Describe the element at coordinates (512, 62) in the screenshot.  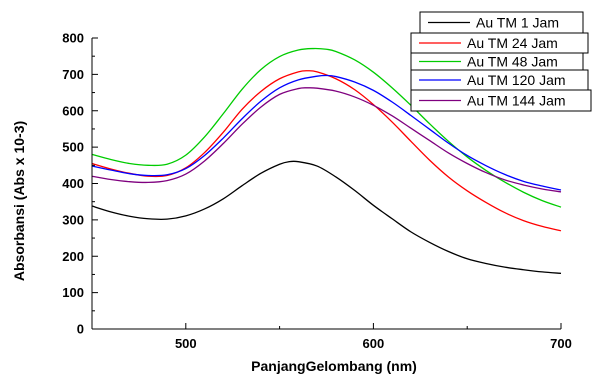
I see `legend-label-3: Au TM 48 Jam` at that location.